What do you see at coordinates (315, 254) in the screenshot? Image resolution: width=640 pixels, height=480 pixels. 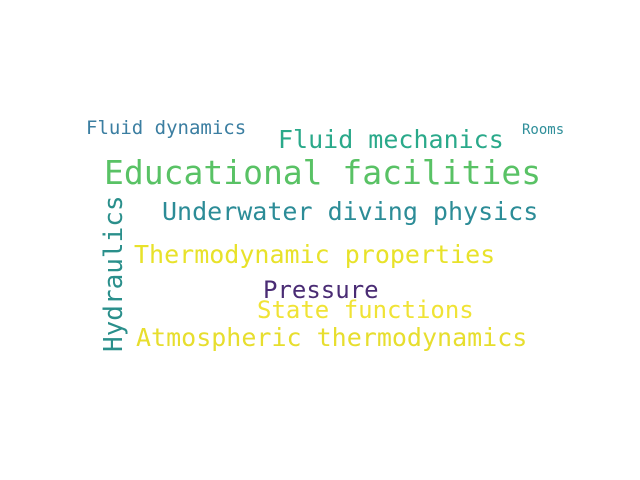 I see `word-thermodynamic-properties: Thermodynamic properties` at bounding box center [315, 254].